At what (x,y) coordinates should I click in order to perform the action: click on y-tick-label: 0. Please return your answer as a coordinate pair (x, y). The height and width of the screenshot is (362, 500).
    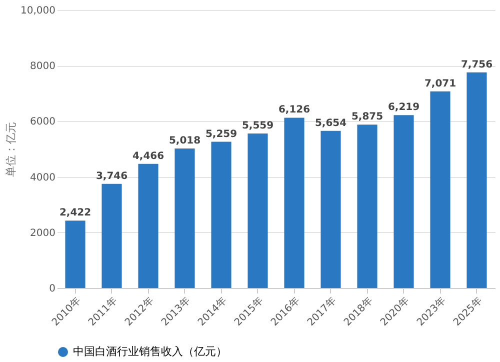
    Looking at the image, I should click on (52, 289).